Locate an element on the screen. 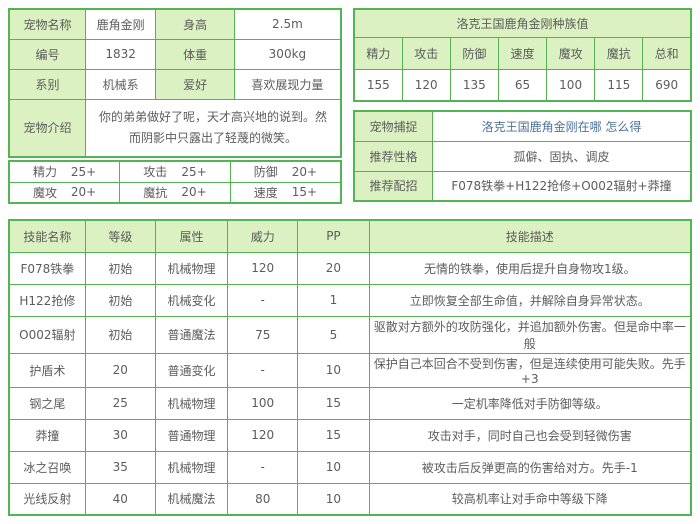  race-value-mdef: 115 is located at coordinates (619, 85).